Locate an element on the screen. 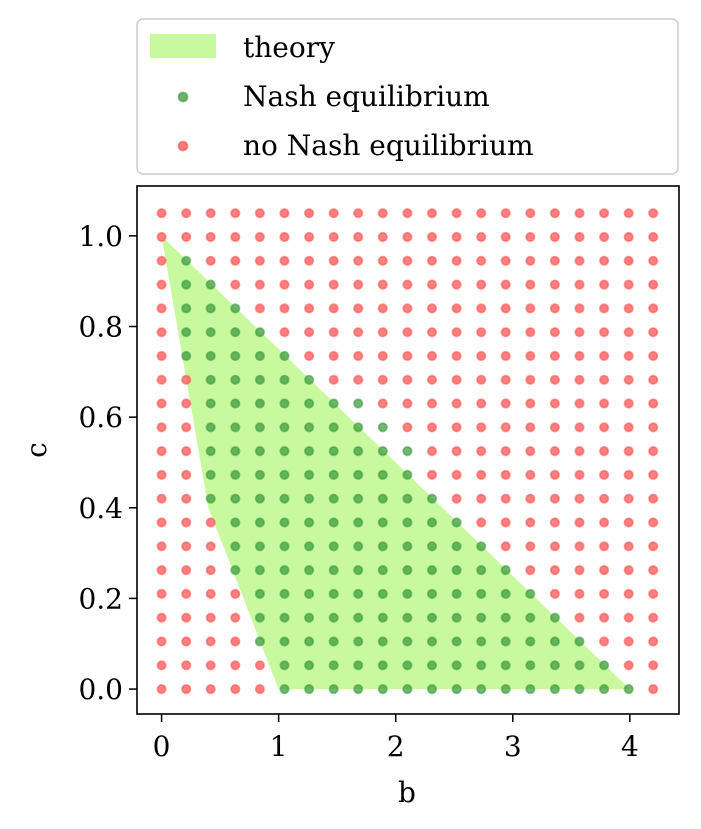 This screenshot has width=701, height=829. legend-marker-no-nash is located at coordinates (183, 146).